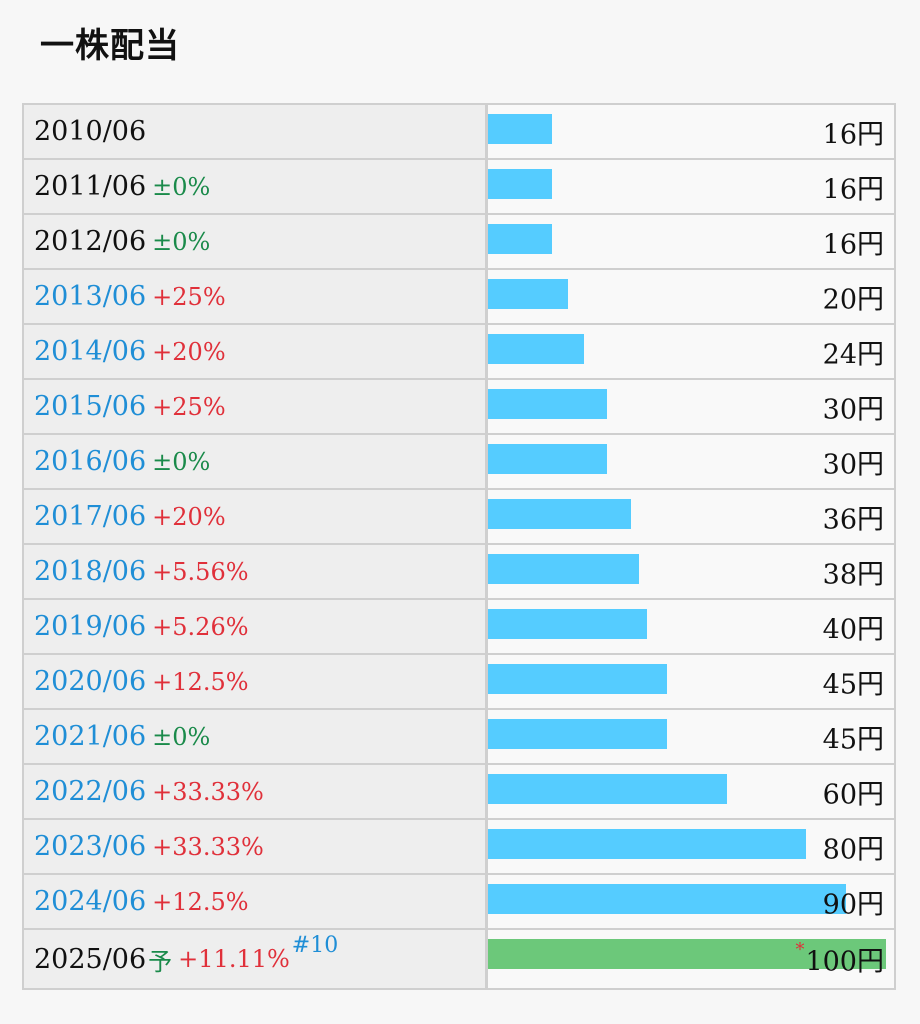  Describe the element at coordinates (853, 629) in the screenshot. I see `dividend-amount: 40円` at that location.